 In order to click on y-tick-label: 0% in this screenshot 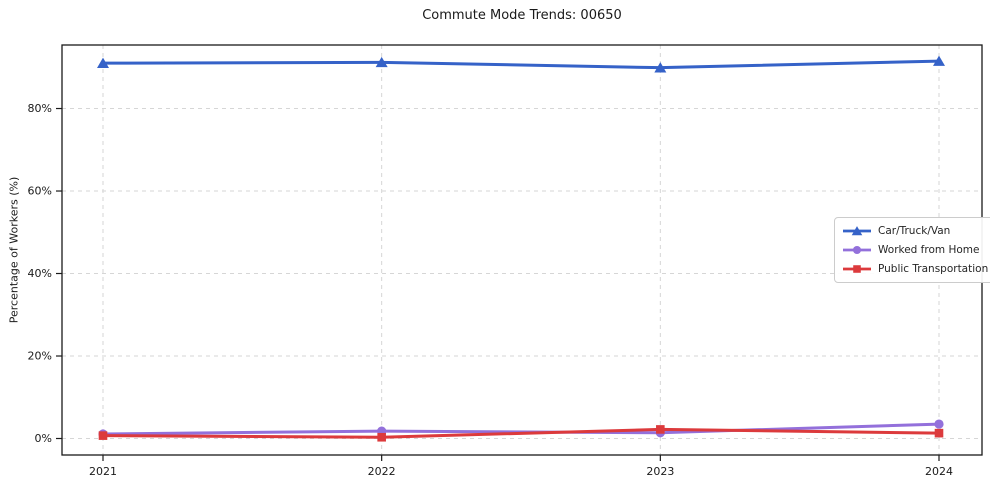, I will do `click(43, 438)`.